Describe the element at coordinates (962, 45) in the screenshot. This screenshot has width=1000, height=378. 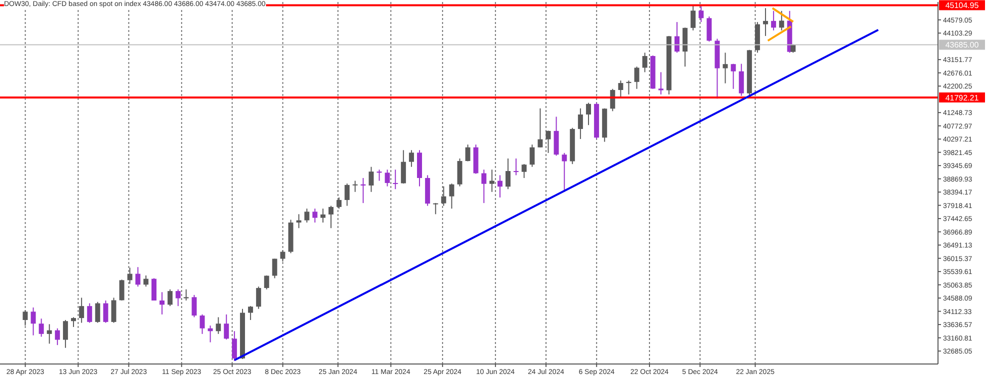
I see `ref-line-label: 43685.00` at that location.